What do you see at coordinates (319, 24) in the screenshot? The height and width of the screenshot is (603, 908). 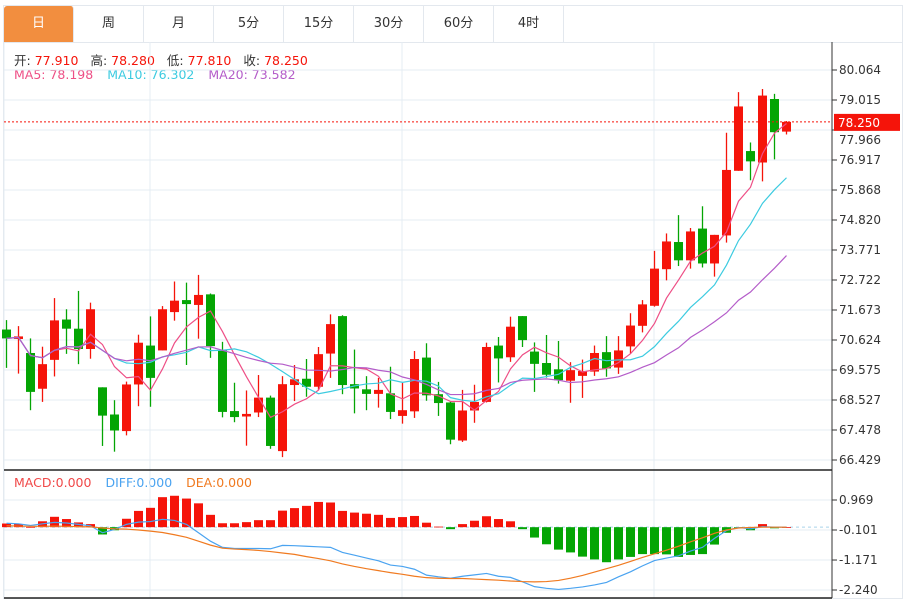 I see `tab-4: 15分` at bounding box center [319, 24].